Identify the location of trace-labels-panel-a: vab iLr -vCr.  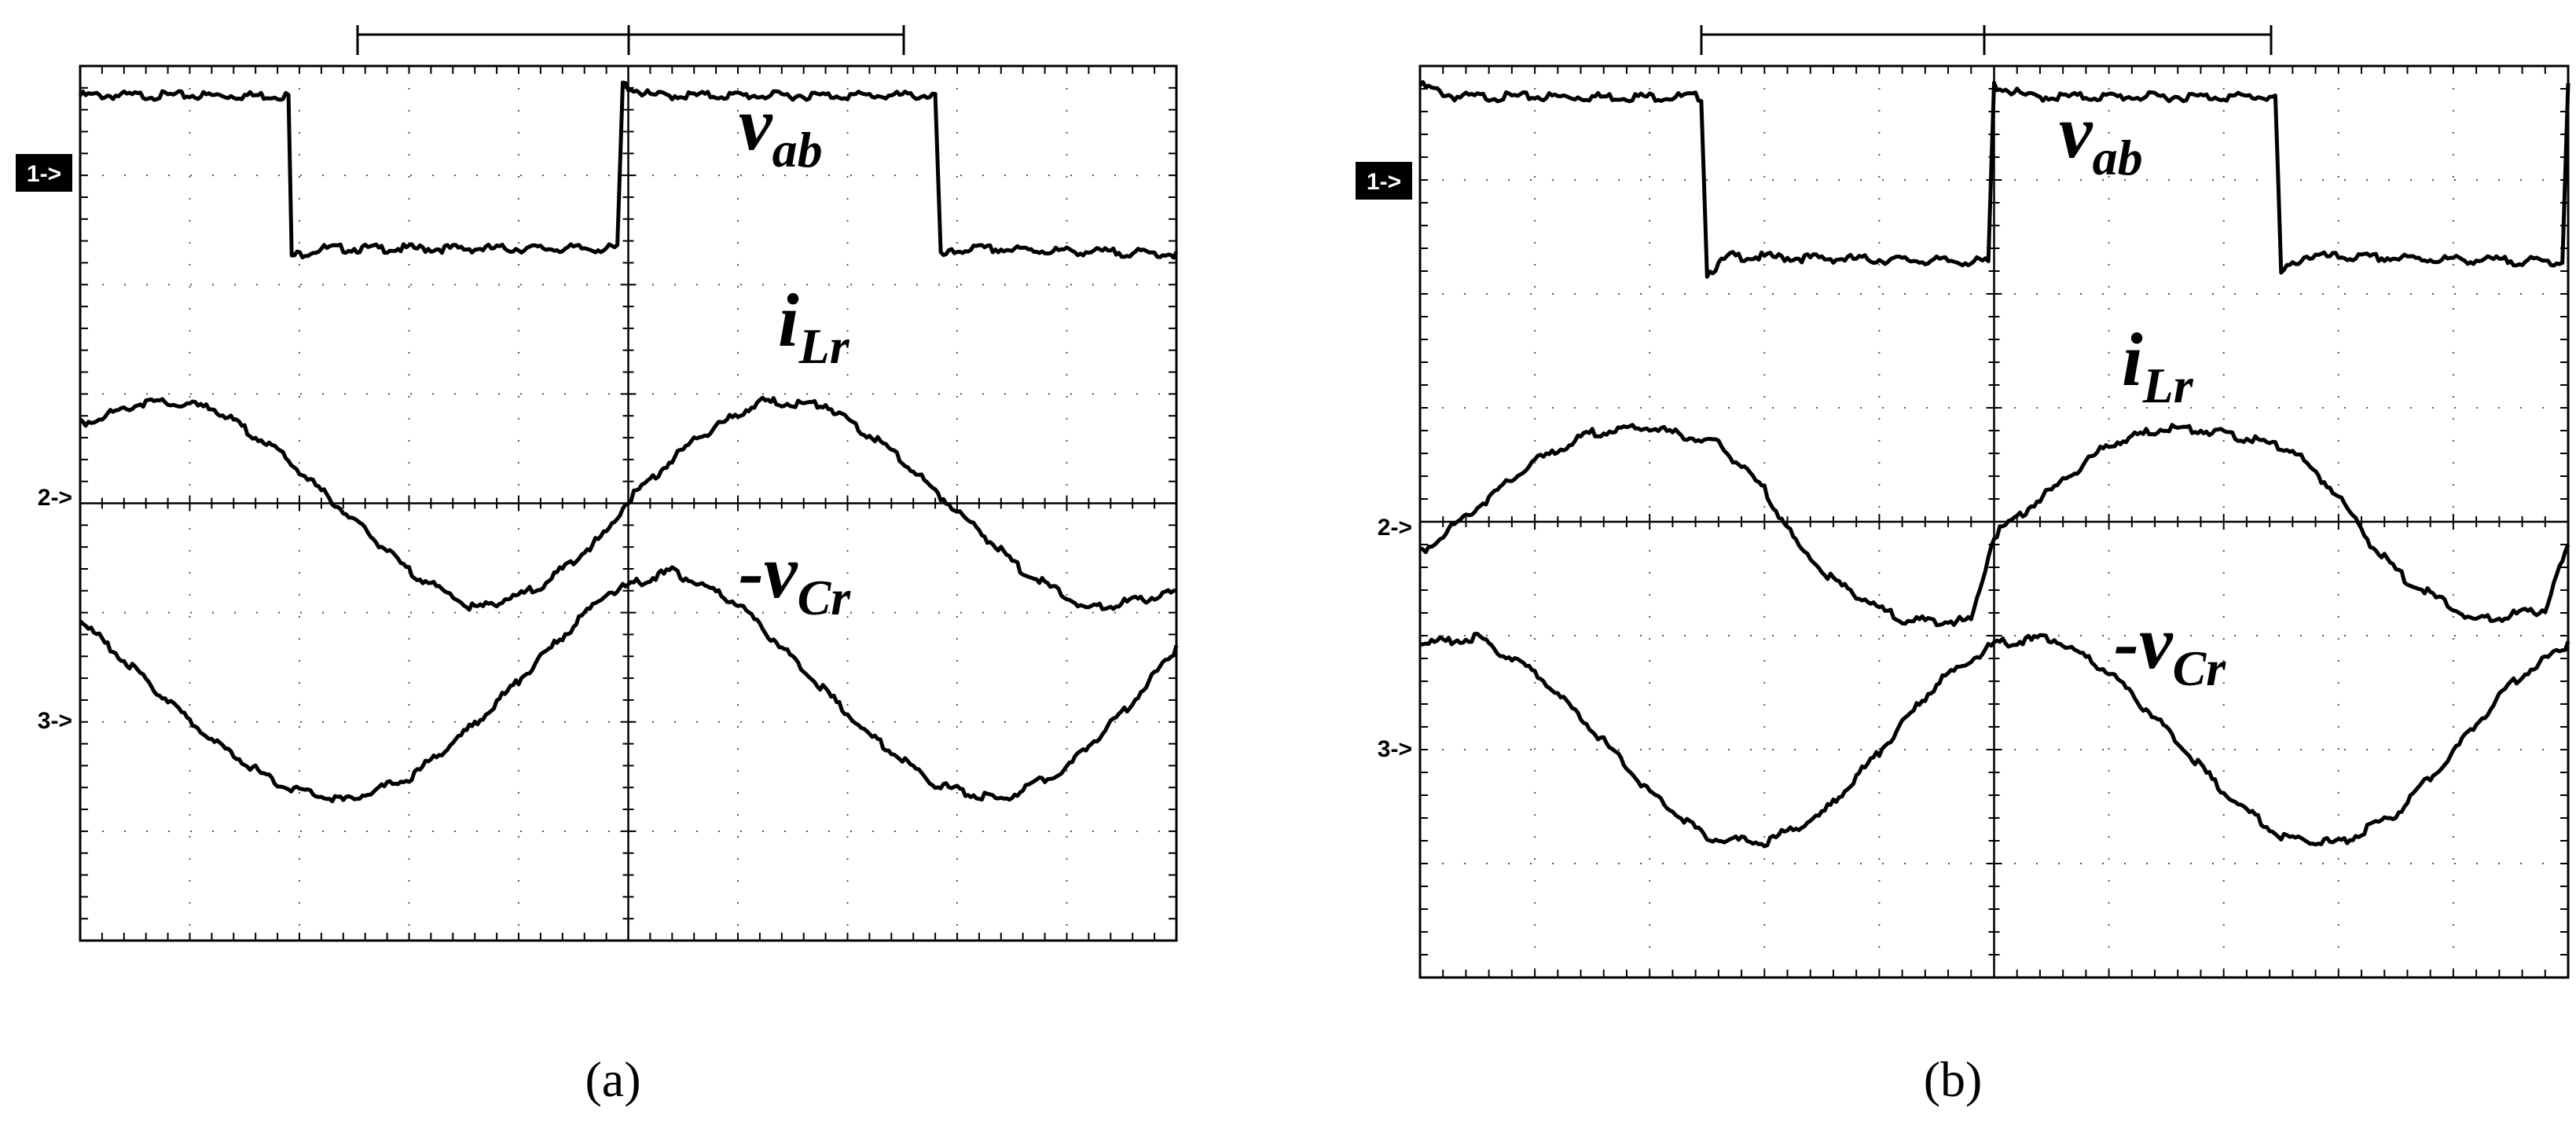
(795, 354).